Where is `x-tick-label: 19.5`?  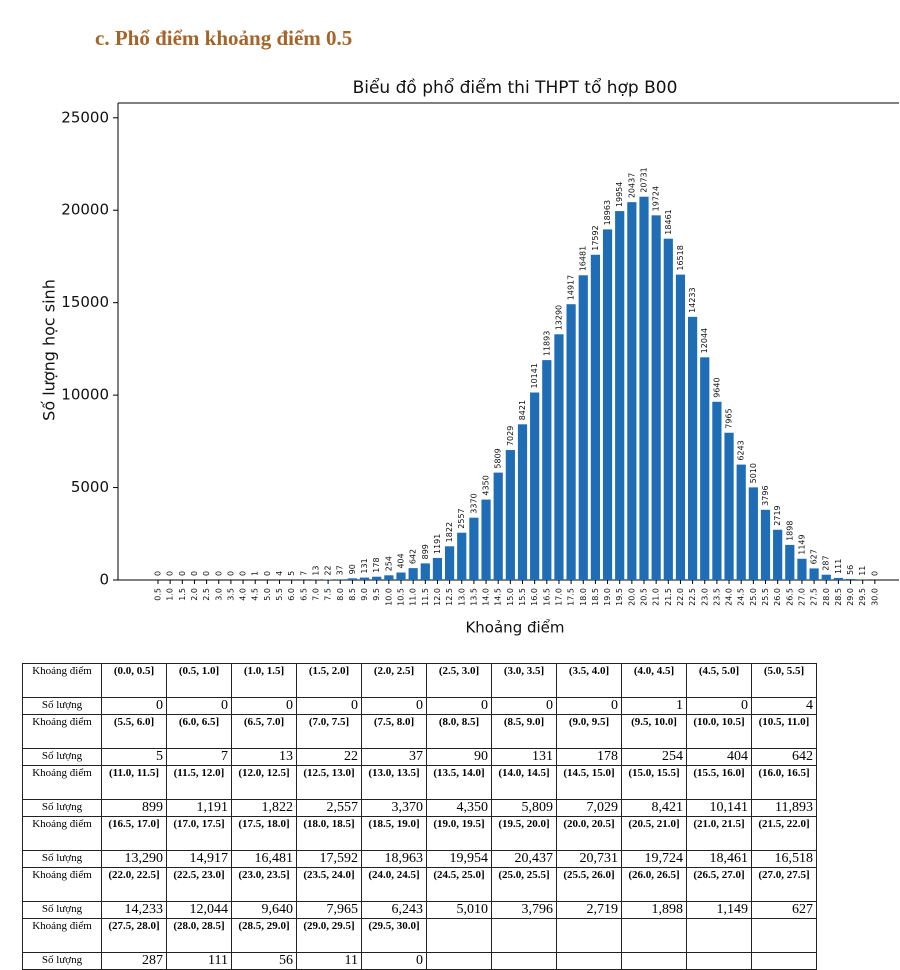
x-tick-label: 19.5 is located at coordinates (619, 597).